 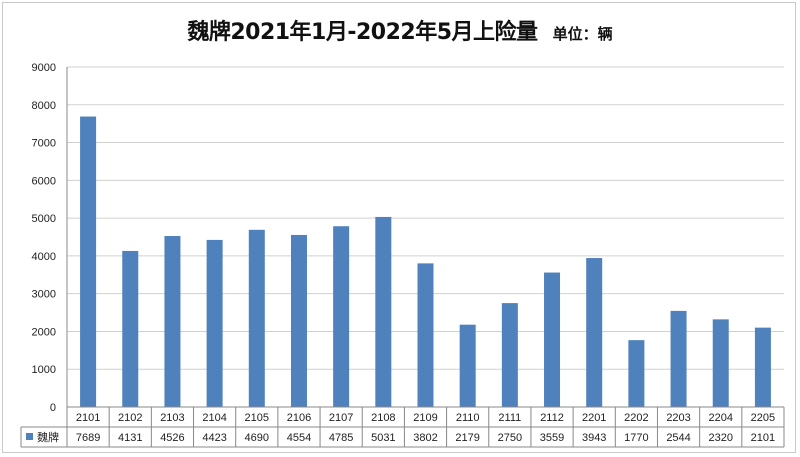 What do you see at coordinates (510, 438) in the screenshot?
I see `data-label: 2750` at bounding box center [510, 438].